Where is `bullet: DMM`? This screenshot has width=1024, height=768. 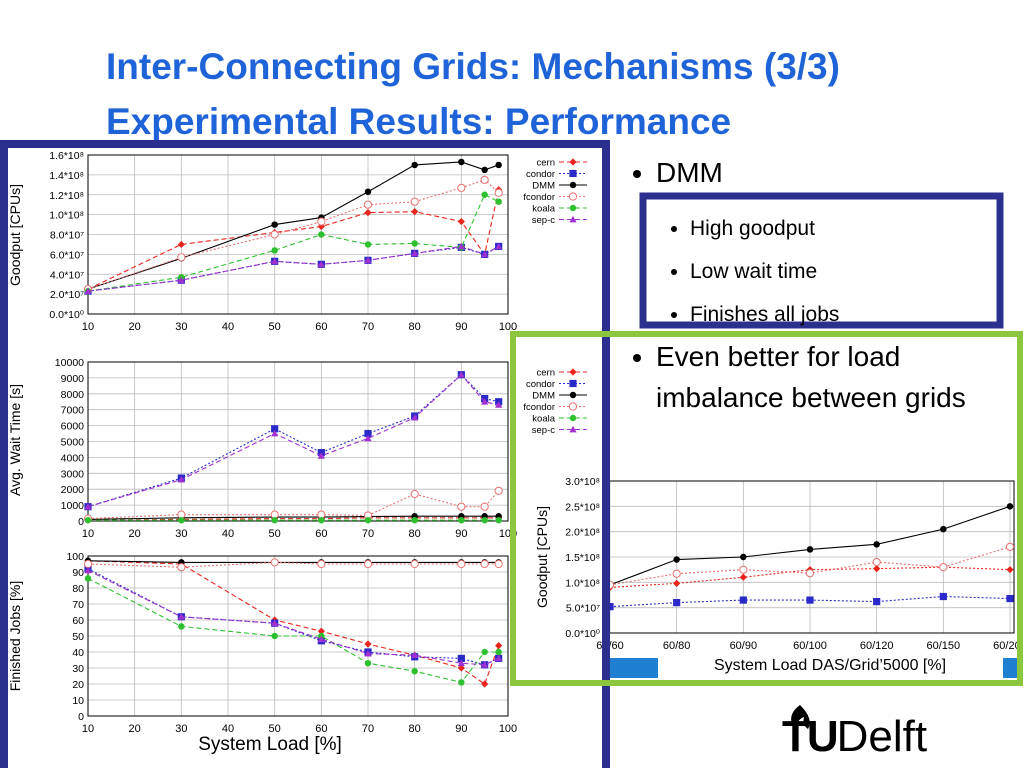
bullet: DMM is located at coordinates (826, 173).